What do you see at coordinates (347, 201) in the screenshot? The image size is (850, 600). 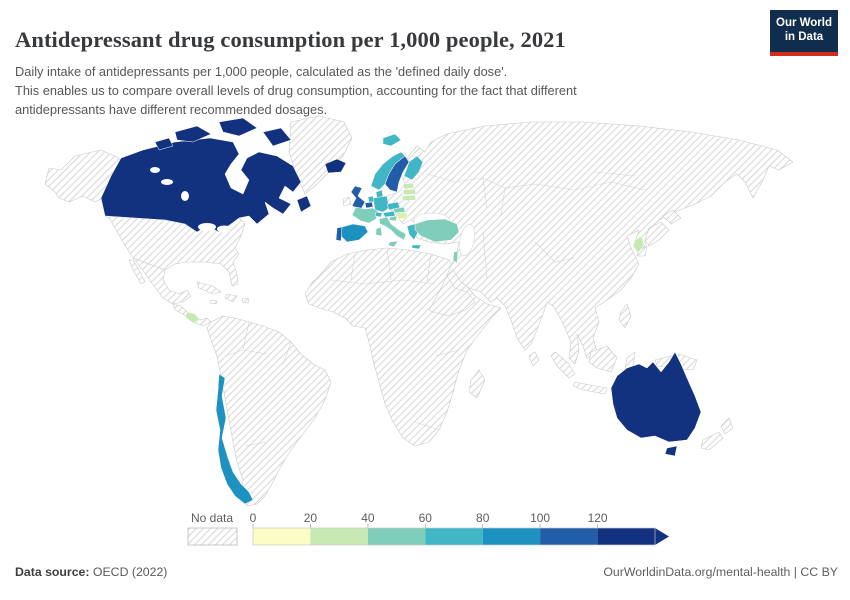 I see `landmass-ireland` at bounding box center [347, 201].